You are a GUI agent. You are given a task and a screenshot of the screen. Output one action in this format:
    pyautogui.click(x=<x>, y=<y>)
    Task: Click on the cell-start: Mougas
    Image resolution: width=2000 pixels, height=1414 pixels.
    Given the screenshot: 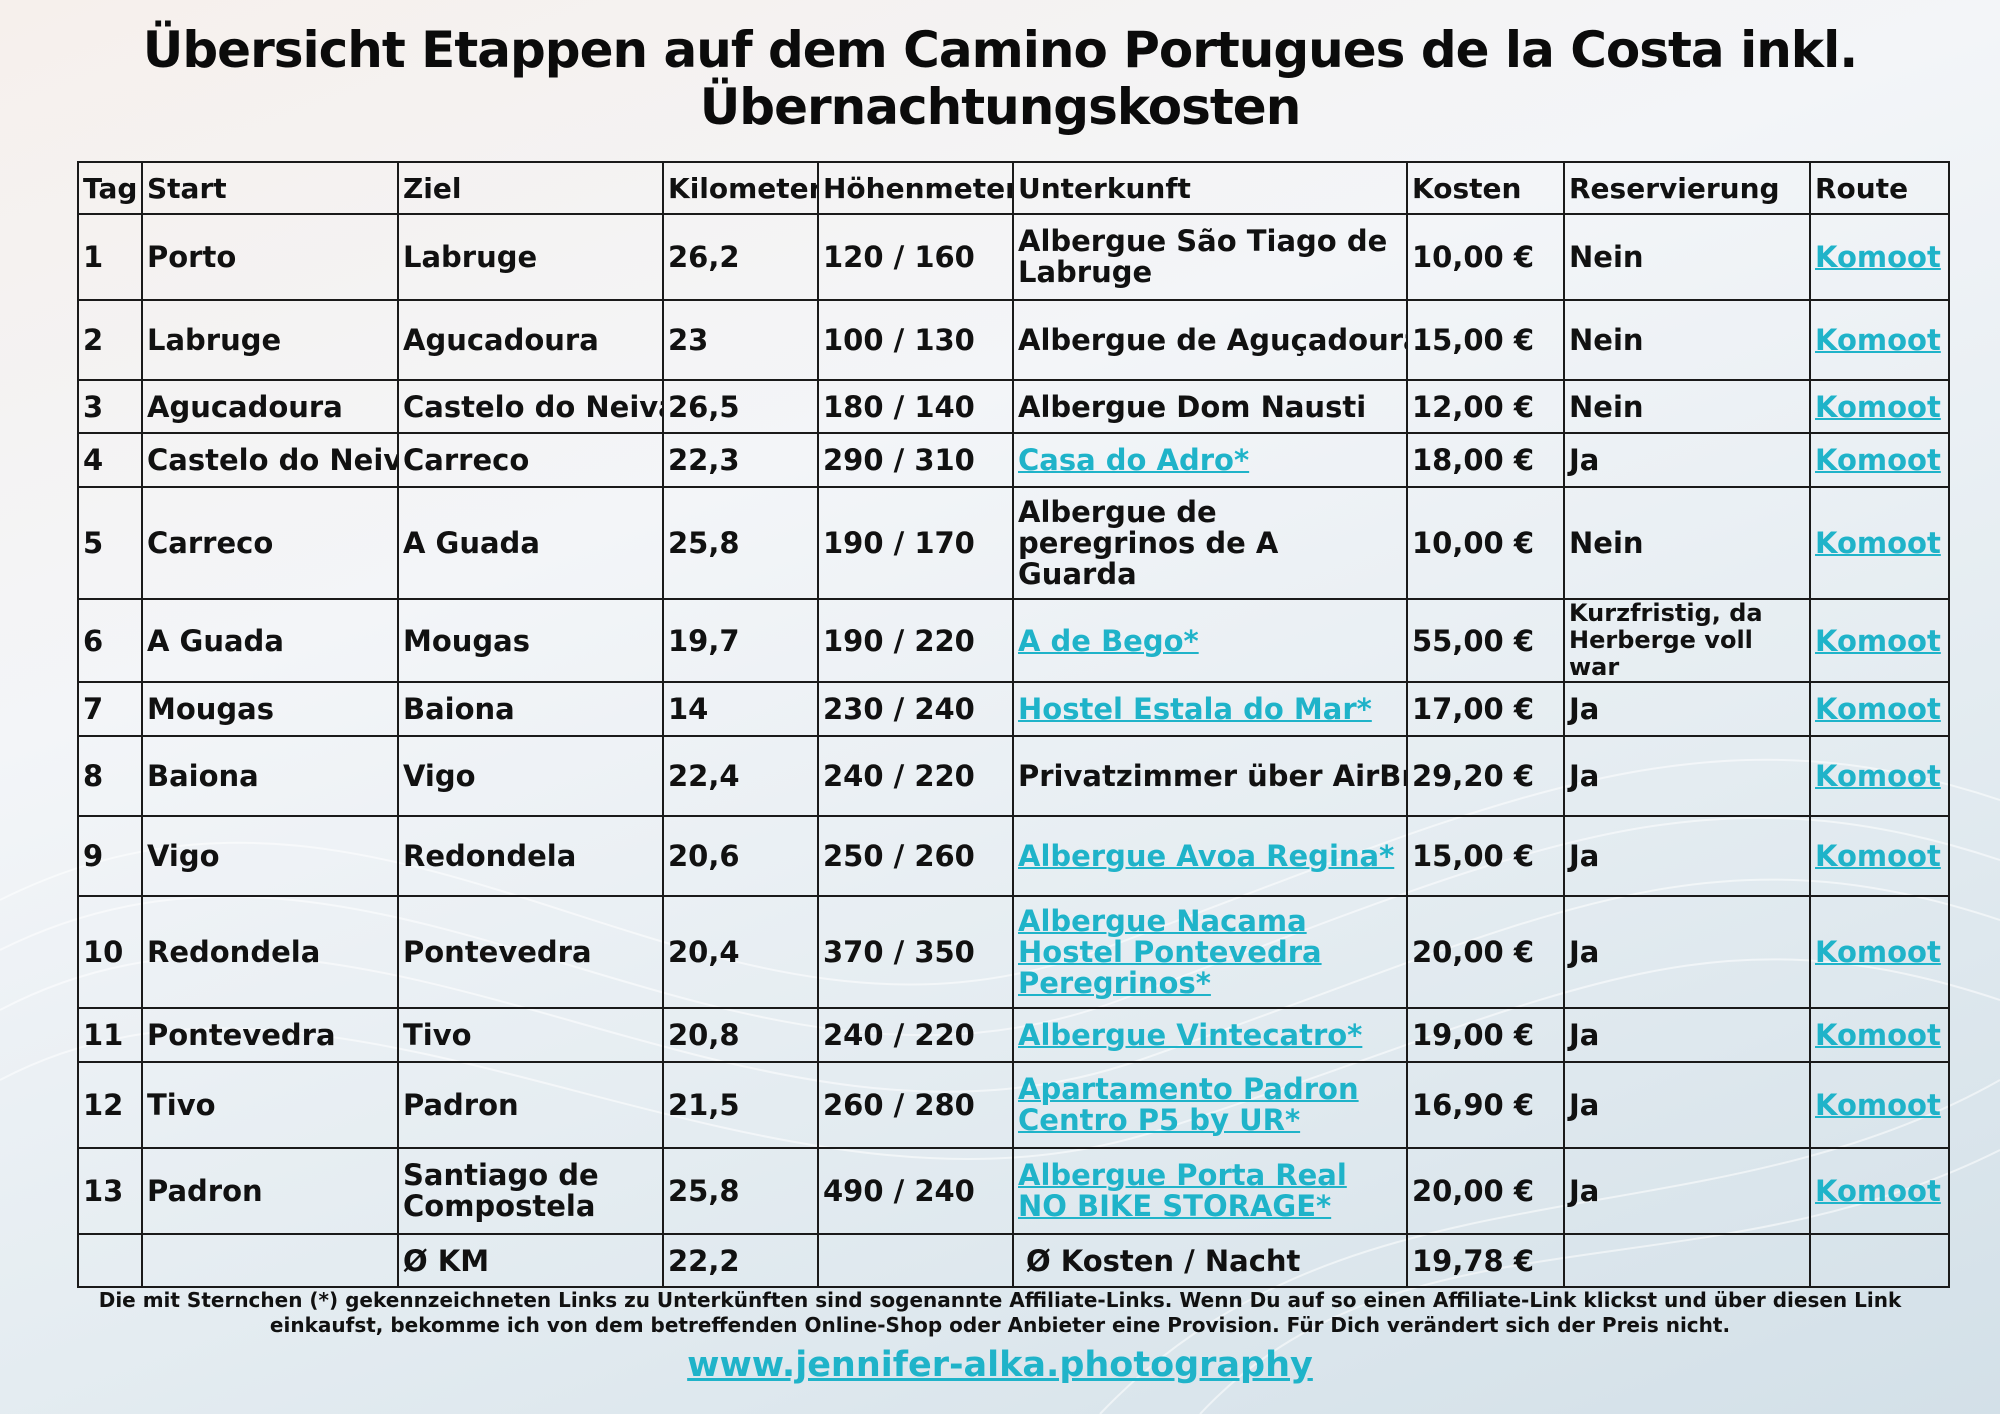 What is the action you would take?
    pyautogui.click(x=270, y=709)
    